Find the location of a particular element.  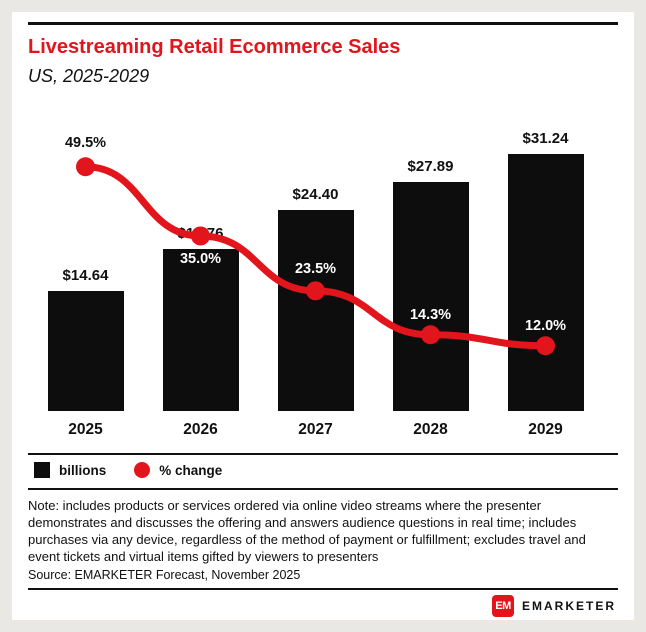

separator-below-legend is located at coordinates (323, 489).